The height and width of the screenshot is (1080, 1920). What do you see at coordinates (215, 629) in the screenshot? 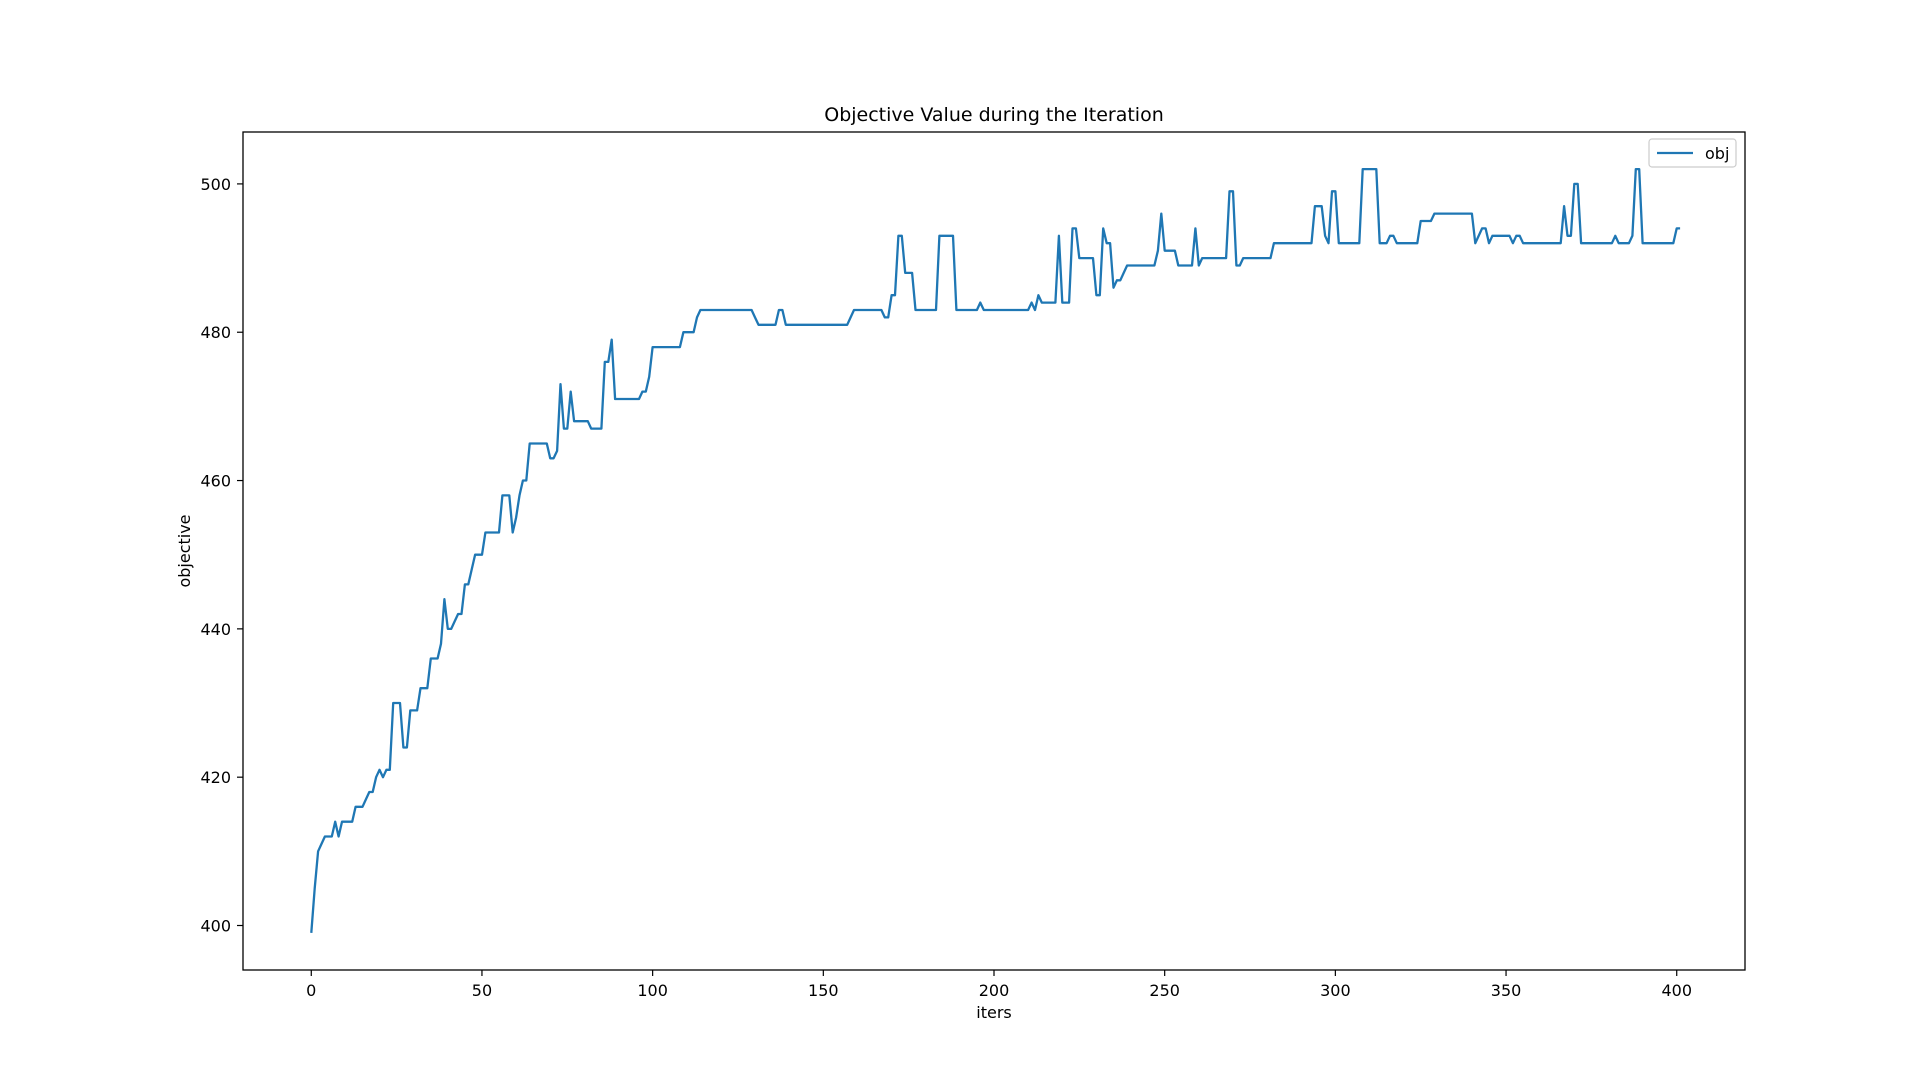
I see `y-tick-label: 440` at bounding box center [215, 629].